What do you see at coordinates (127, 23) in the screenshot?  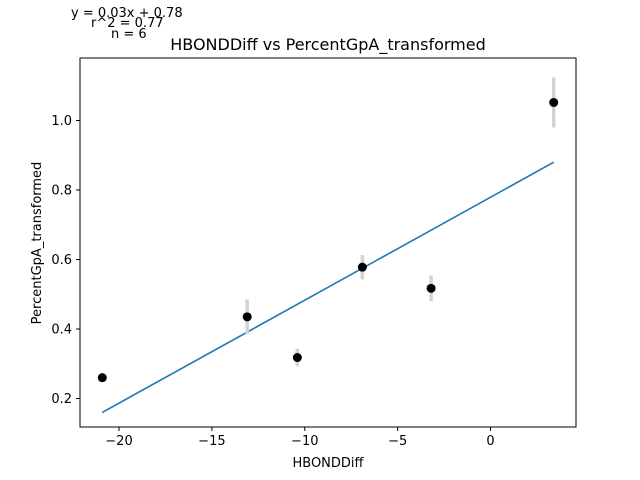 I see `annotation-r-squared: r^2 = 0.77` at bounding box center [127, 23].